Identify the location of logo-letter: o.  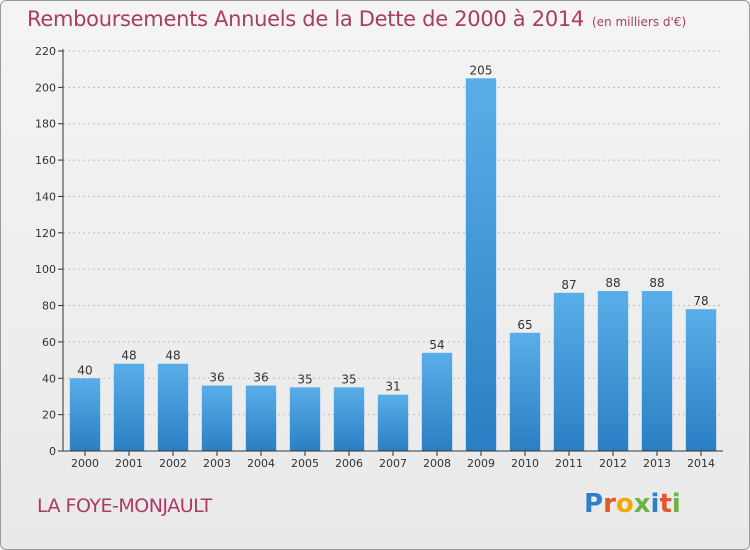
(624, 504).